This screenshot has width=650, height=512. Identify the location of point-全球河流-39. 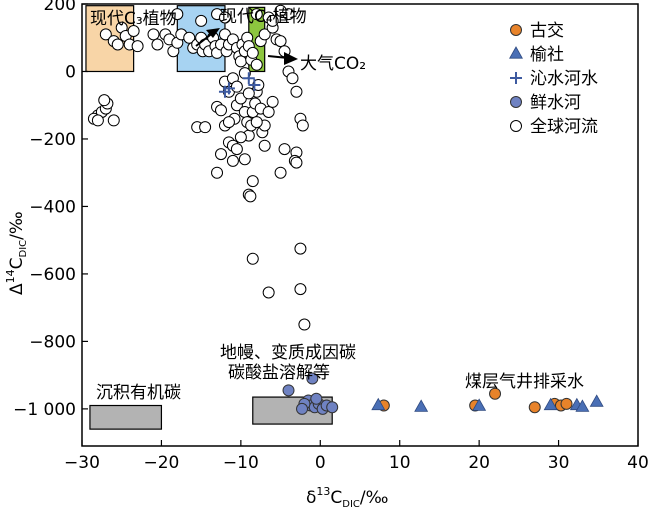
(256, 64).